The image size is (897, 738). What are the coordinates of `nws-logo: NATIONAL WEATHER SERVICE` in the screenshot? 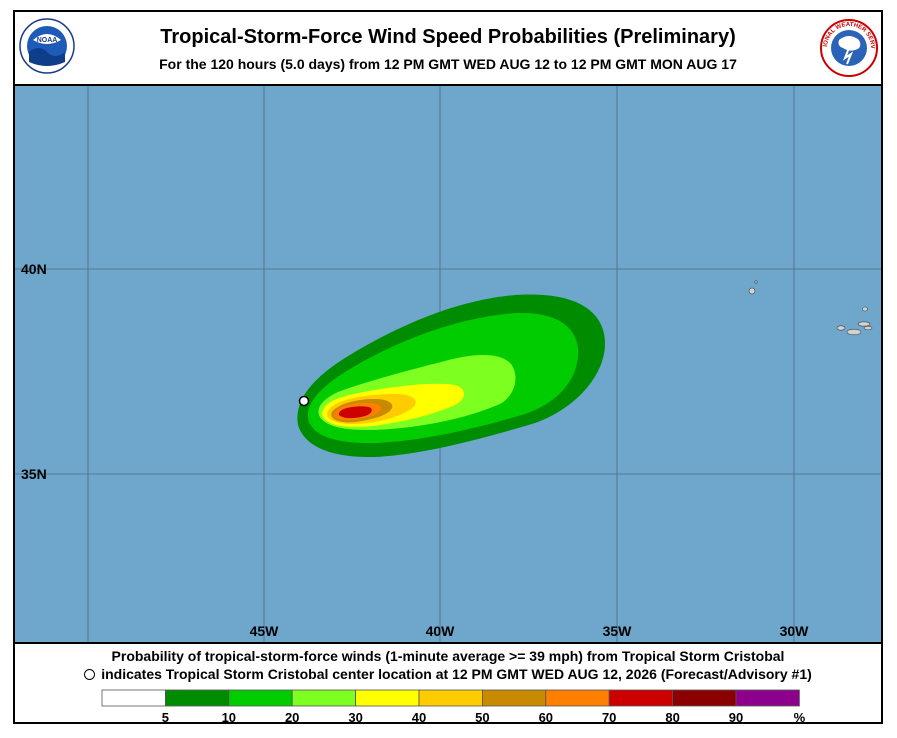 It's located at (848, 47).